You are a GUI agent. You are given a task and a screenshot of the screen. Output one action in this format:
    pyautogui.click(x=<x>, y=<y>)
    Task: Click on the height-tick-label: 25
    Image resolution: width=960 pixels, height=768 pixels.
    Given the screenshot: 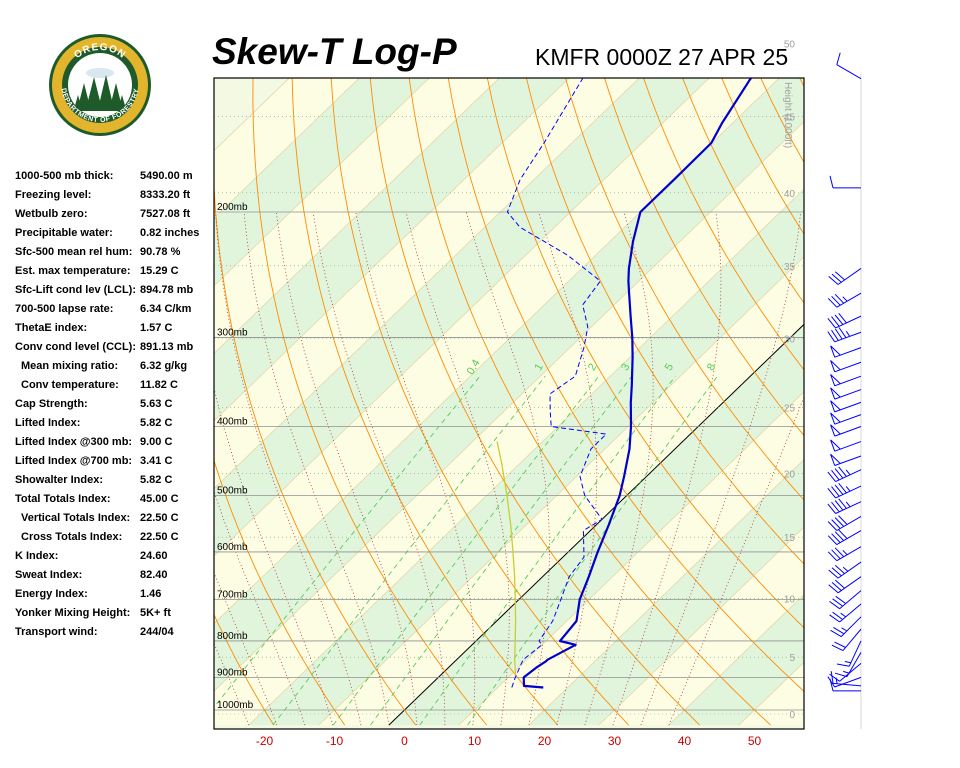 What is the action you would take?
    pyautogui.click(x=790, y=408)
    